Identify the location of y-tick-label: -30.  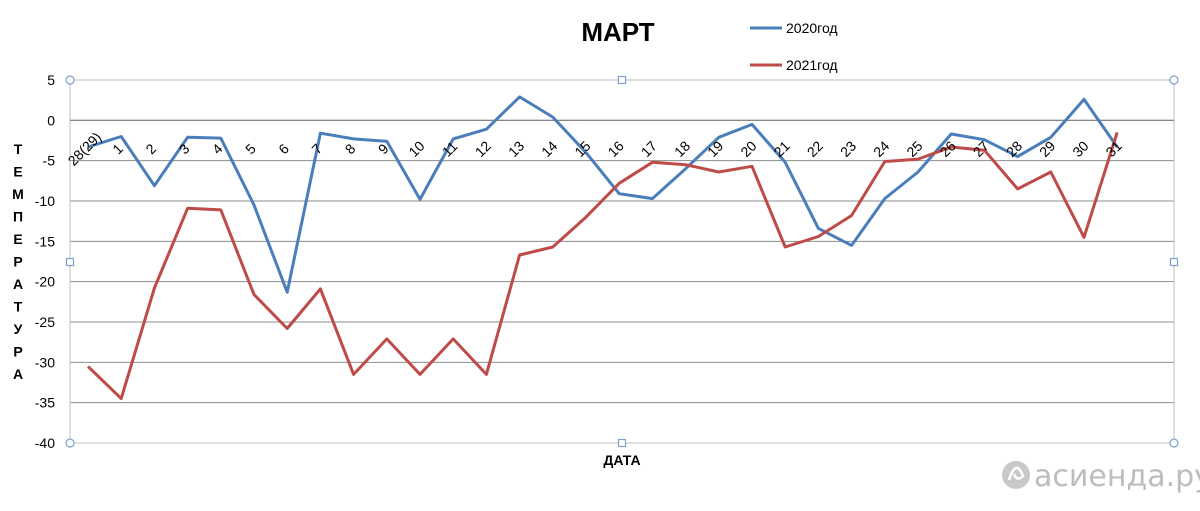
(45, 362).